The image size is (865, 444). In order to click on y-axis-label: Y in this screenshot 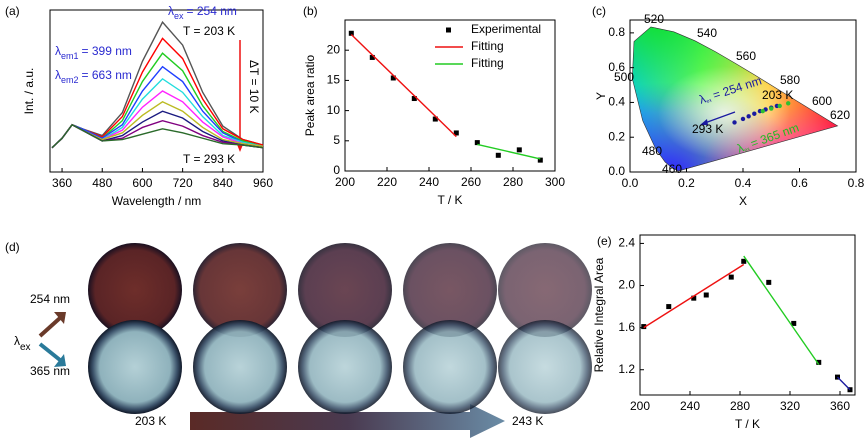, I will do `click(601, 96)`.